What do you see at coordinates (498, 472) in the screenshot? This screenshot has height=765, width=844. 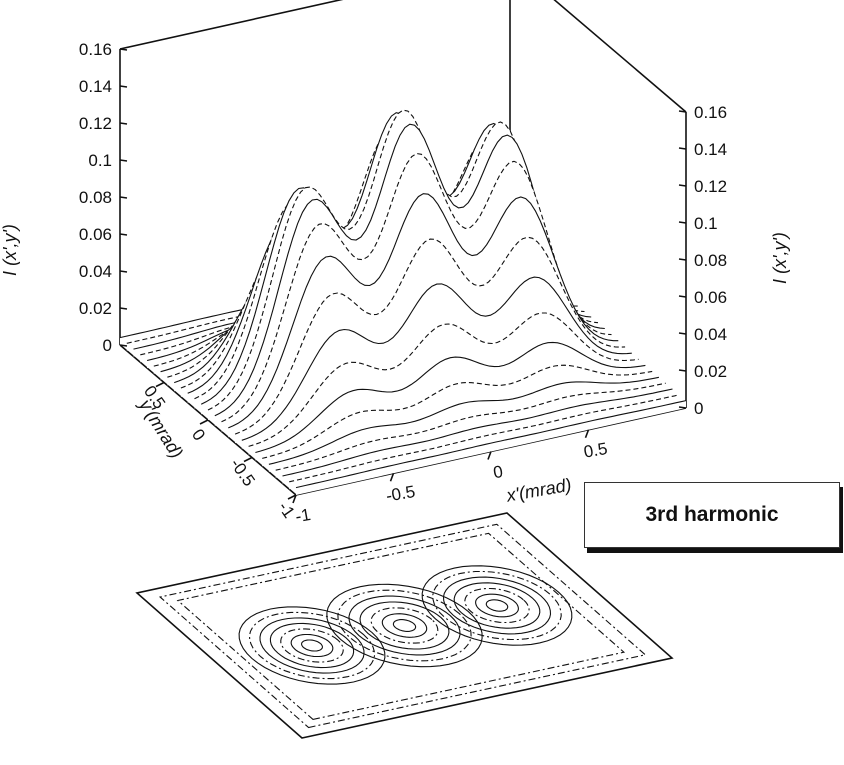 I see `x-tick-label: 0` at bounding box center [498, 472].